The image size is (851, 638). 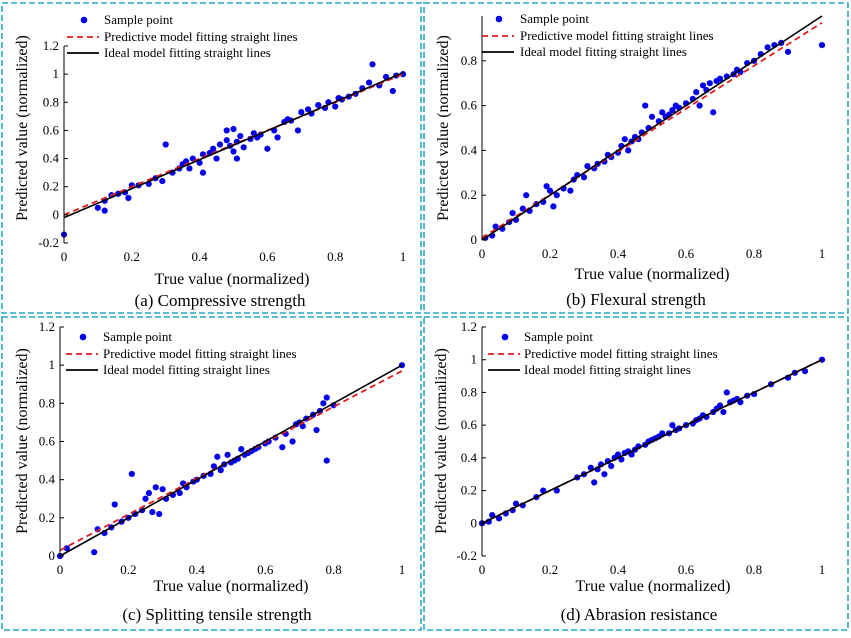 What do you see at coordinates (52, 364) in the screenshot?
I see `panel-c-ytick-label-5: 1` at bounding box center [52, 364].